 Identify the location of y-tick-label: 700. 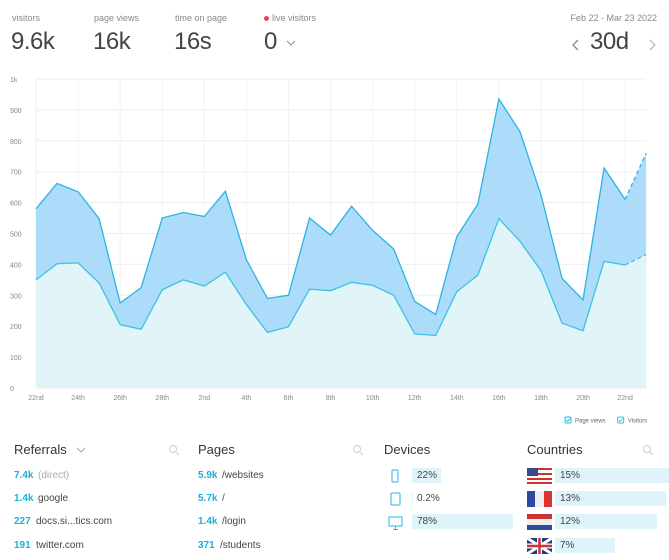
(16, 173).